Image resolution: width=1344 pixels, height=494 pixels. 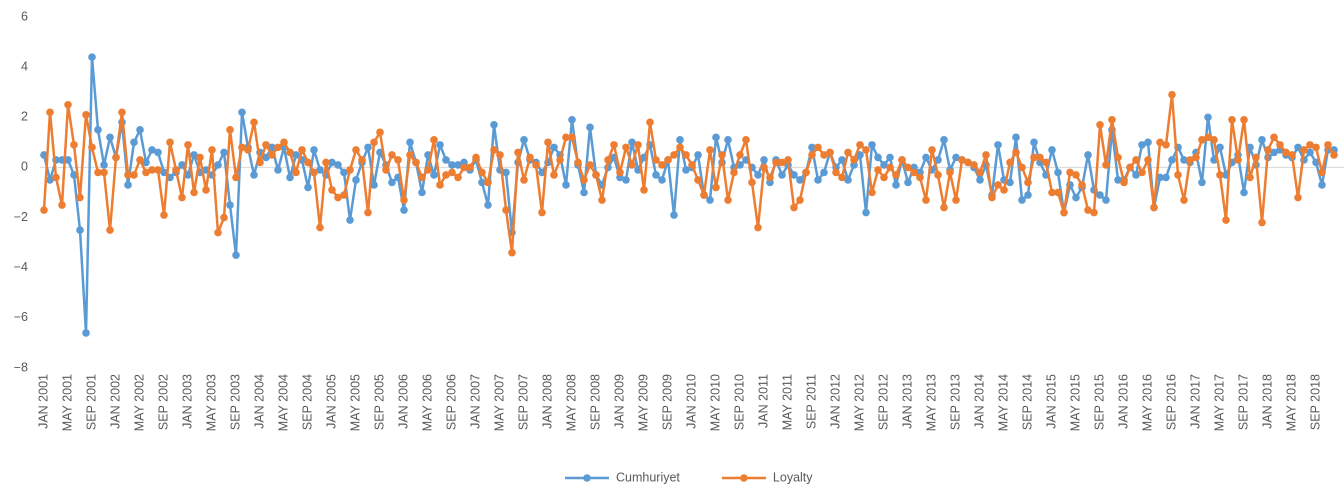 What do you see at coordinates (115, 401) in the screenshot?
I see `x-tick-label: JAN 2002` at bounding box center [115, 401].